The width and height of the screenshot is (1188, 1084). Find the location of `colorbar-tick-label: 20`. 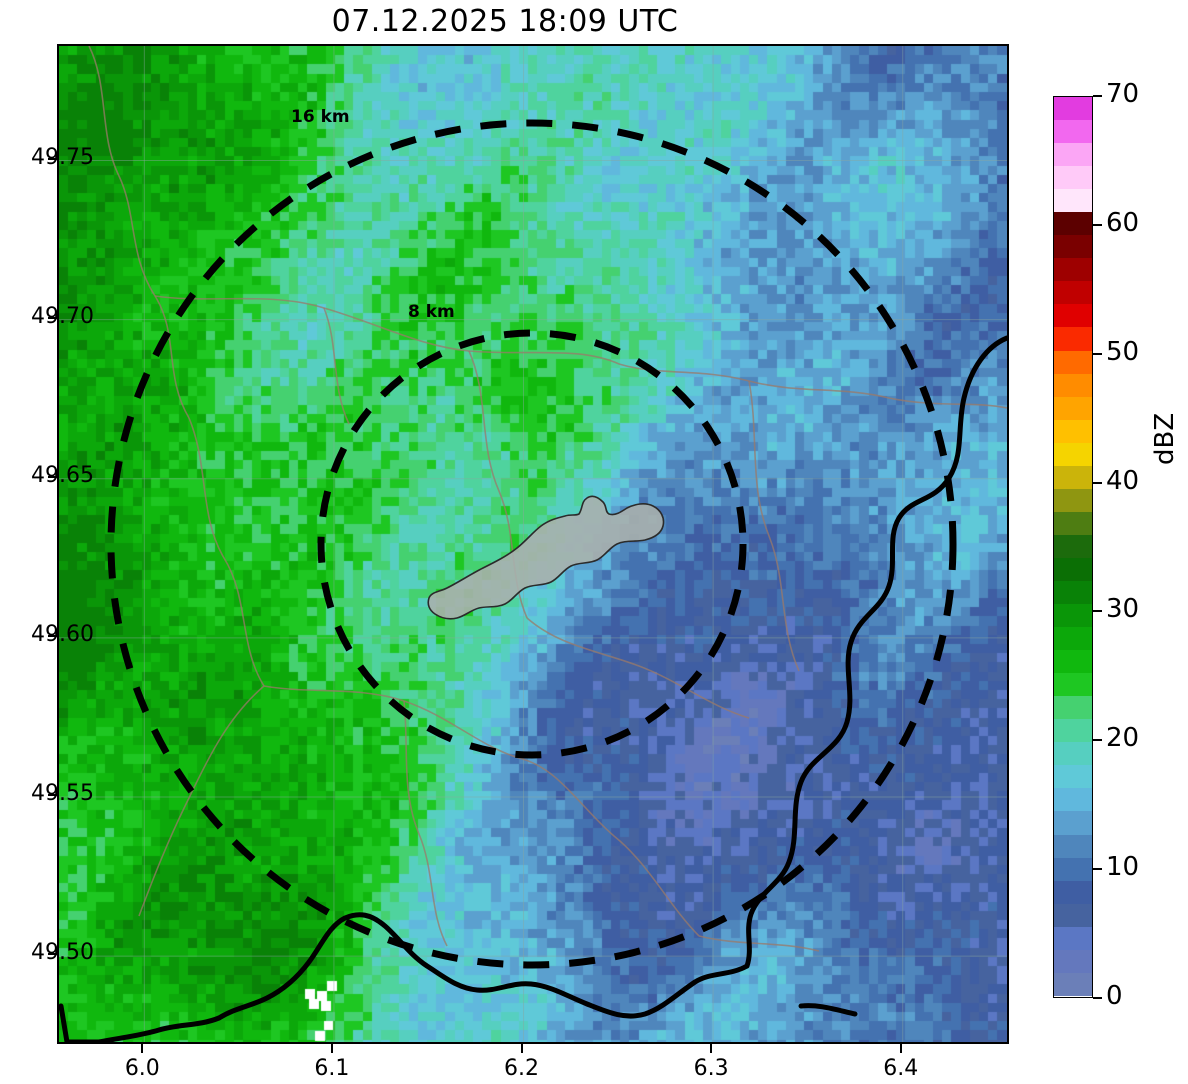

colorbar-tick-label: 20 is located at coordinates (1123, 738).